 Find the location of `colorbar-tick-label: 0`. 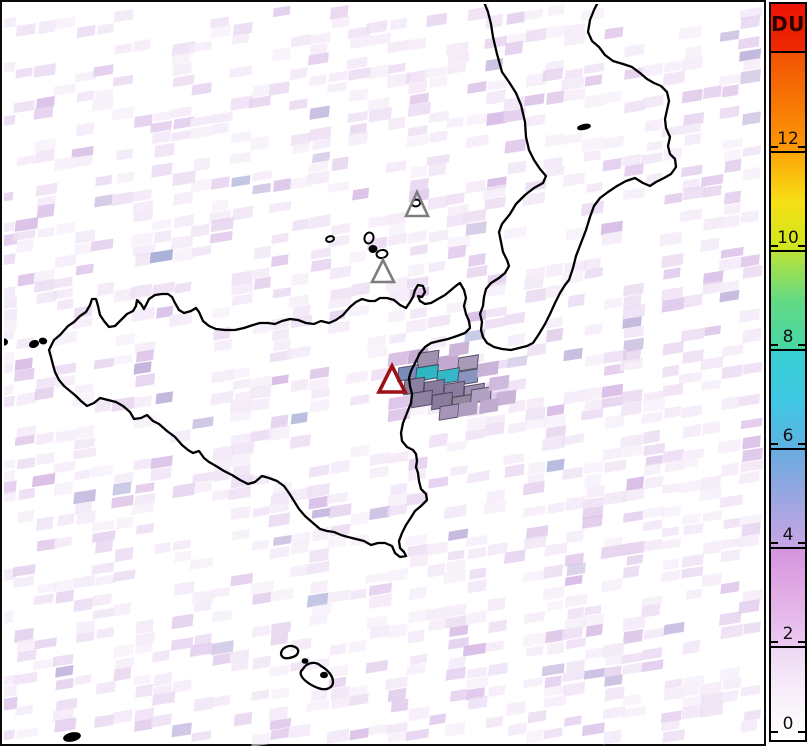

colorbar-tick-label: 0 is located at coordinates (788, 724).